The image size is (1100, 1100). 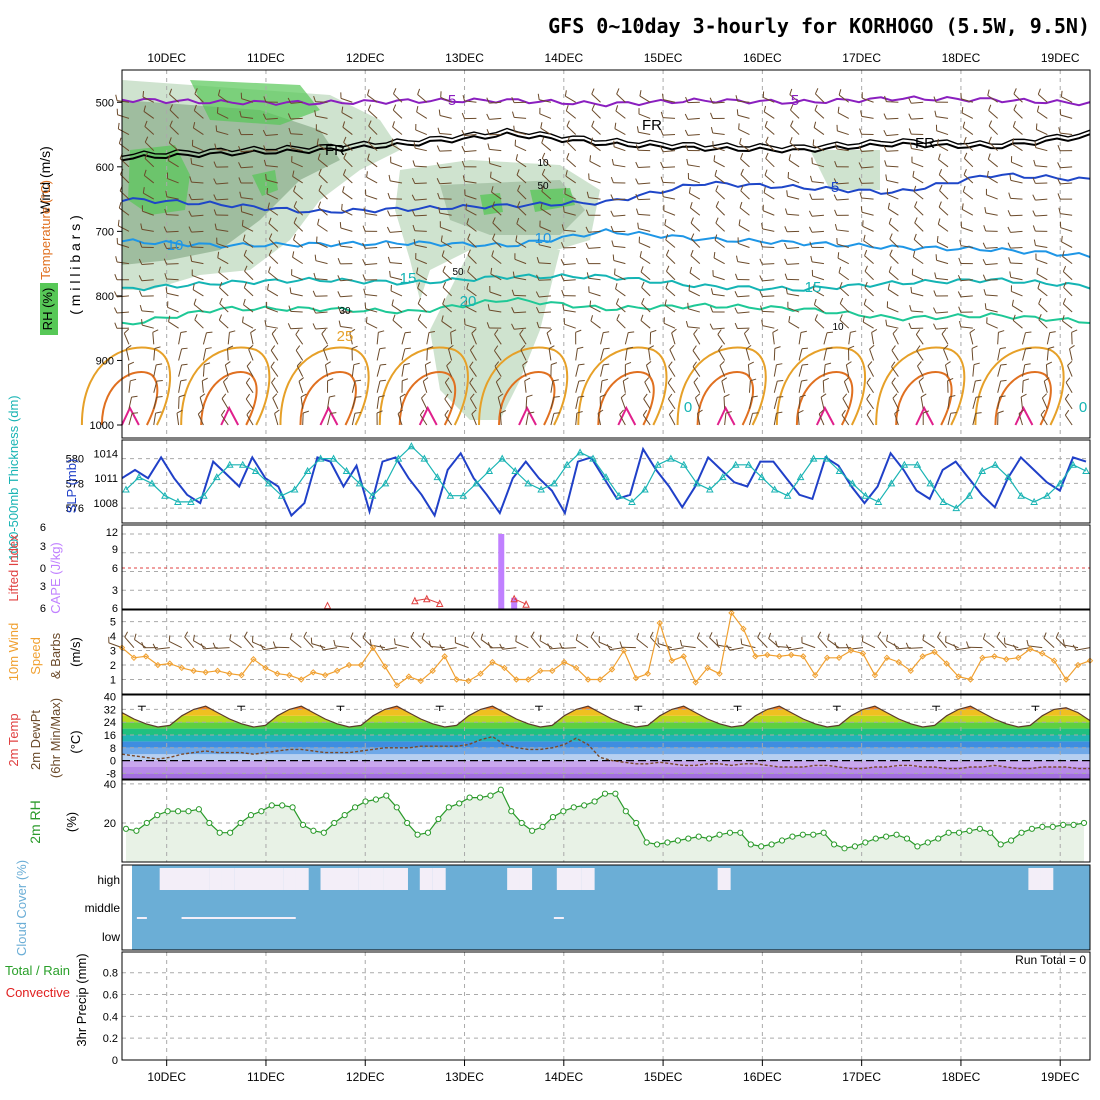 What do you see at coordinates (55, 738) in the screenshot?
I see `ylabel-minmax: (6hr Min/Max)` at bounding box center [55, 738].